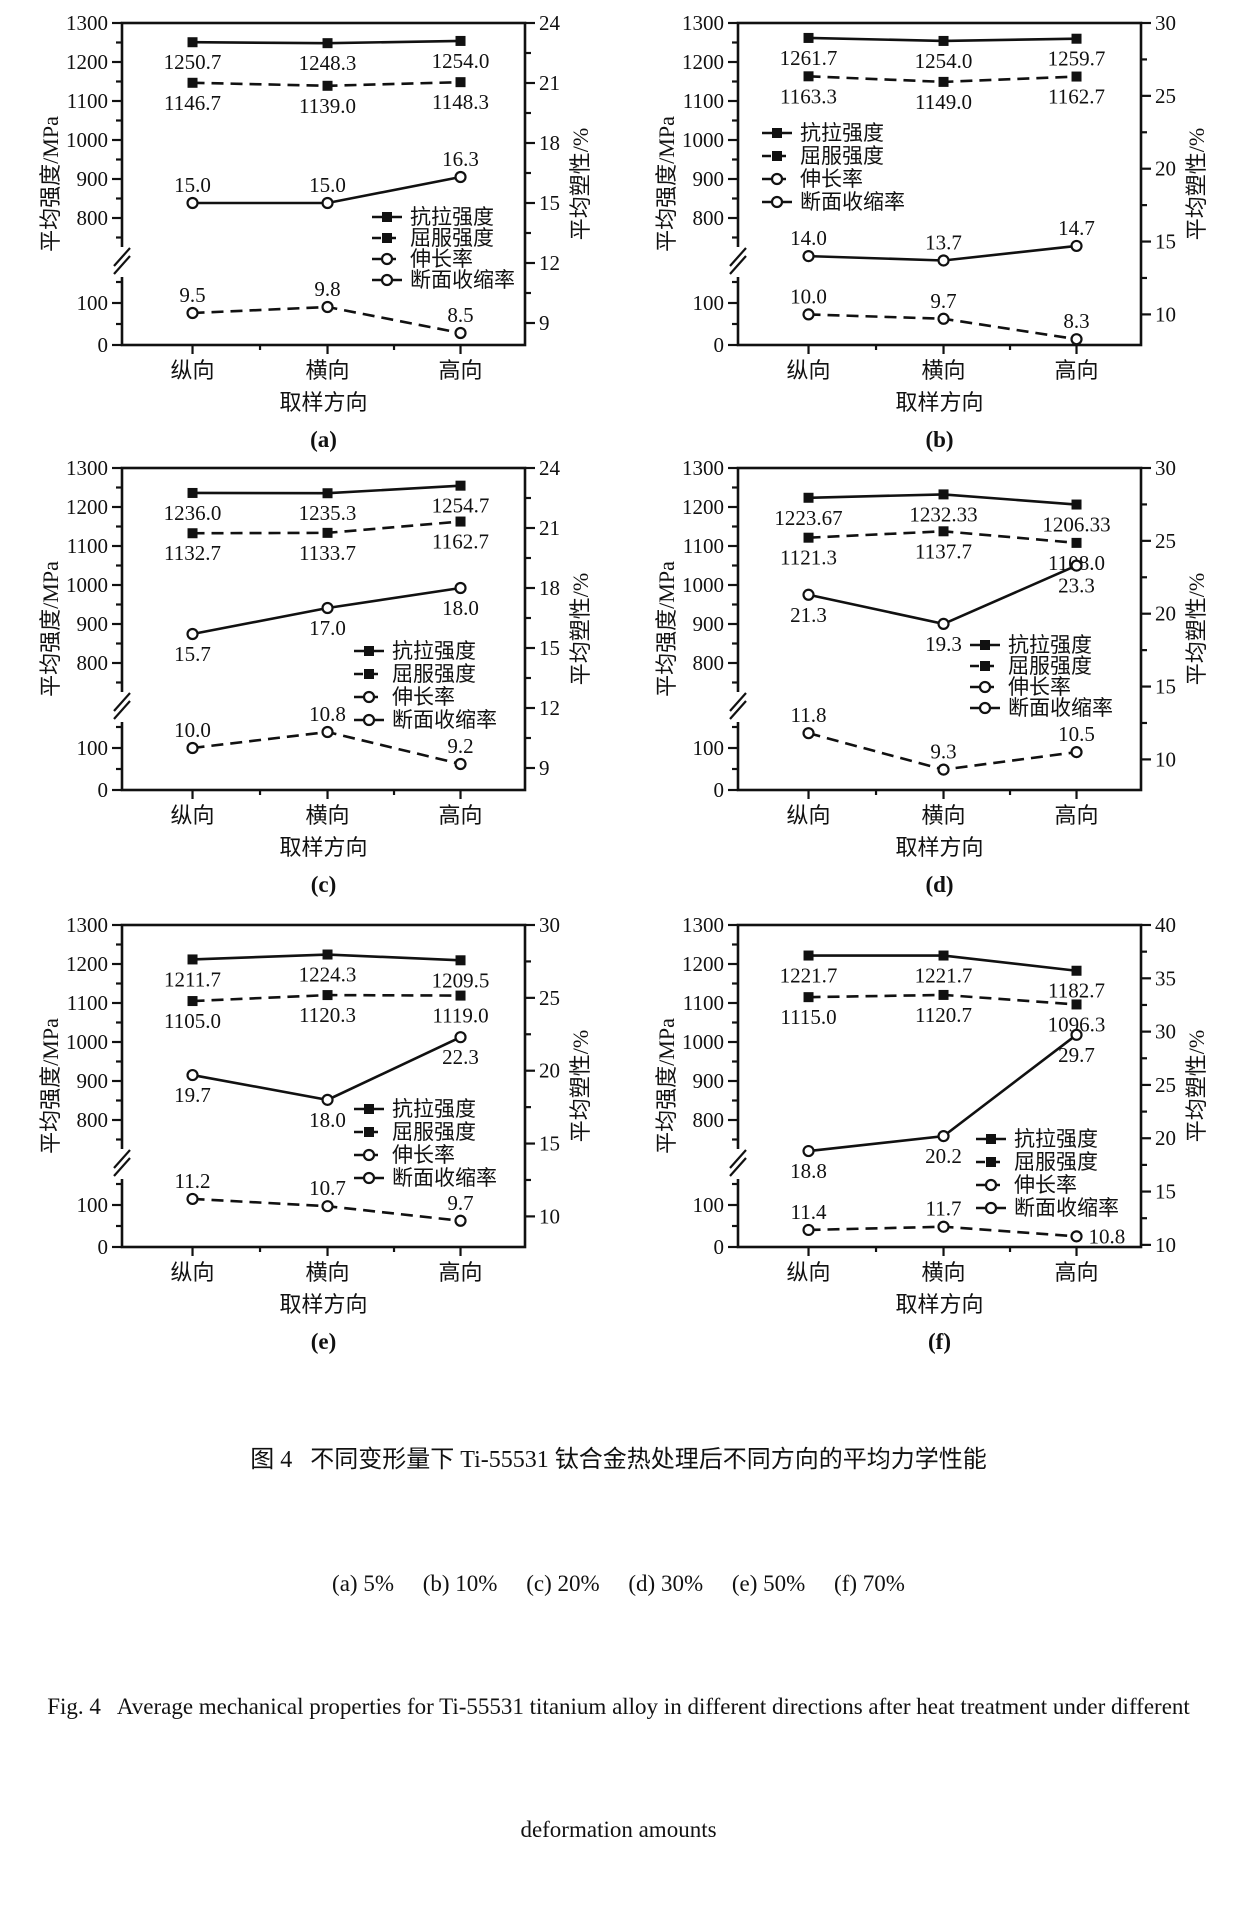  What do you see at coordinates (327, 714) in the screenshot?
I see `data-label: 10.8` at bounding box center [327, 714].